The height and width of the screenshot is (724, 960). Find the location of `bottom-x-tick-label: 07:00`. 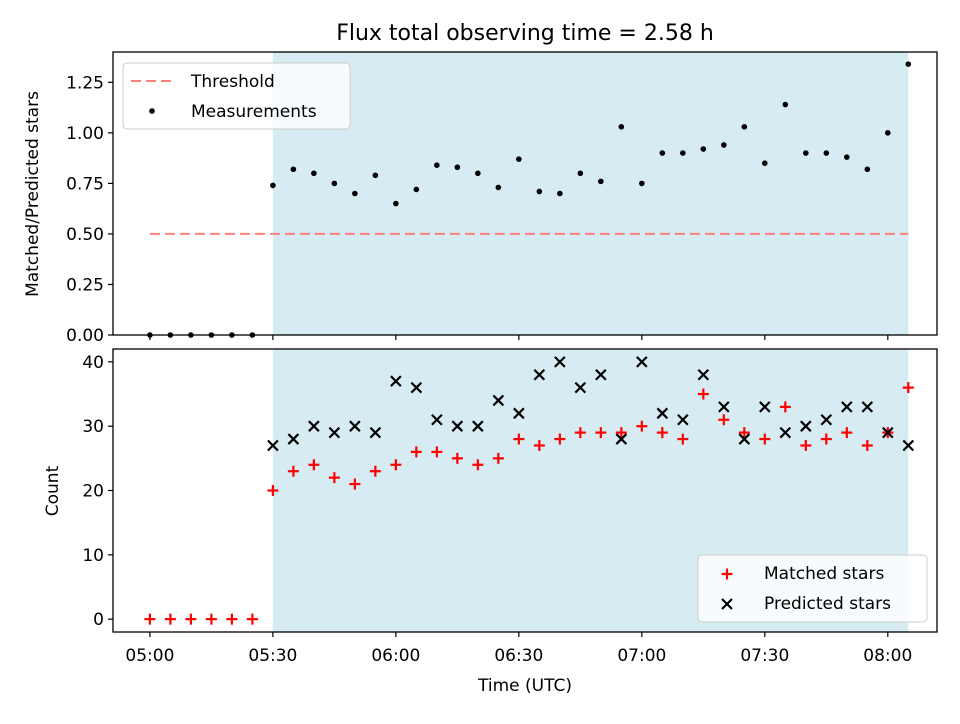

bottom-x-tick-label: 07:00 is located at coordinates (641, 656).